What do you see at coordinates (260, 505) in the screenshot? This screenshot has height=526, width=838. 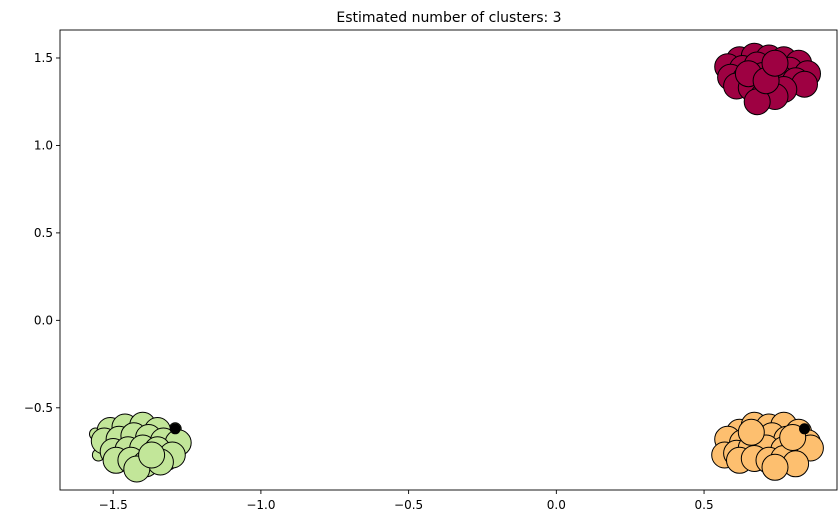 I see `x-tick-label: −1.0` at bounding box center [260, 505].